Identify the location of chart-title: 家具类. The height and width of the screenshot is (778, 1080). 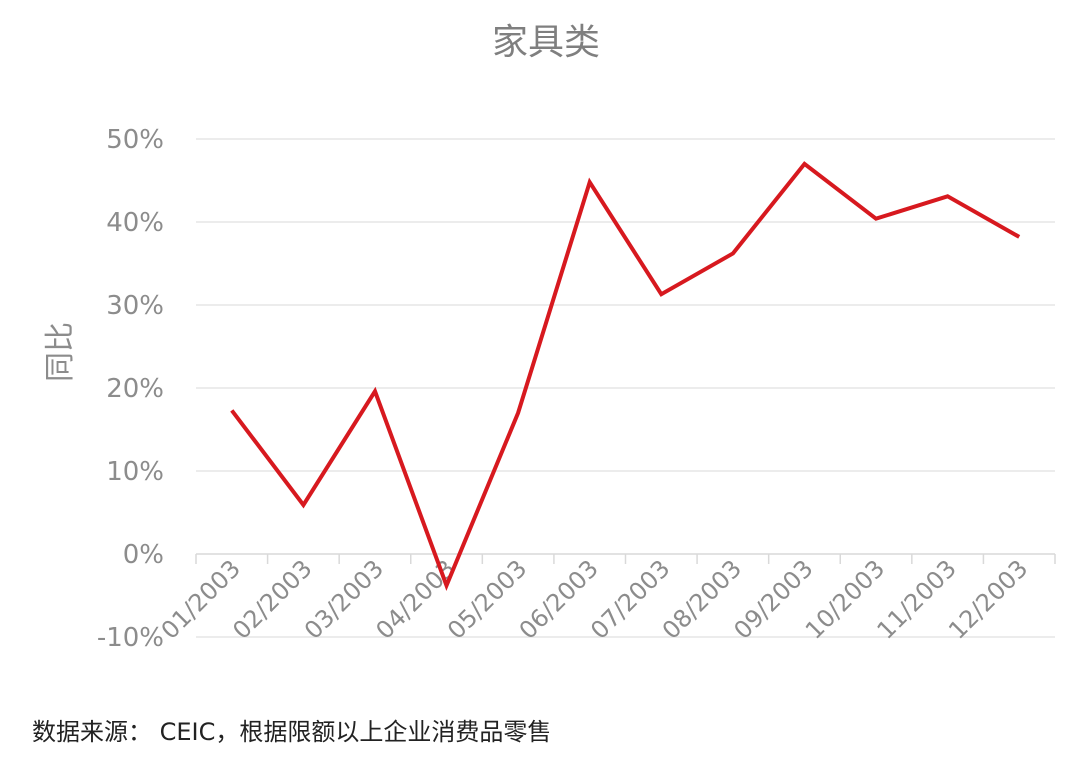
(546, 42).